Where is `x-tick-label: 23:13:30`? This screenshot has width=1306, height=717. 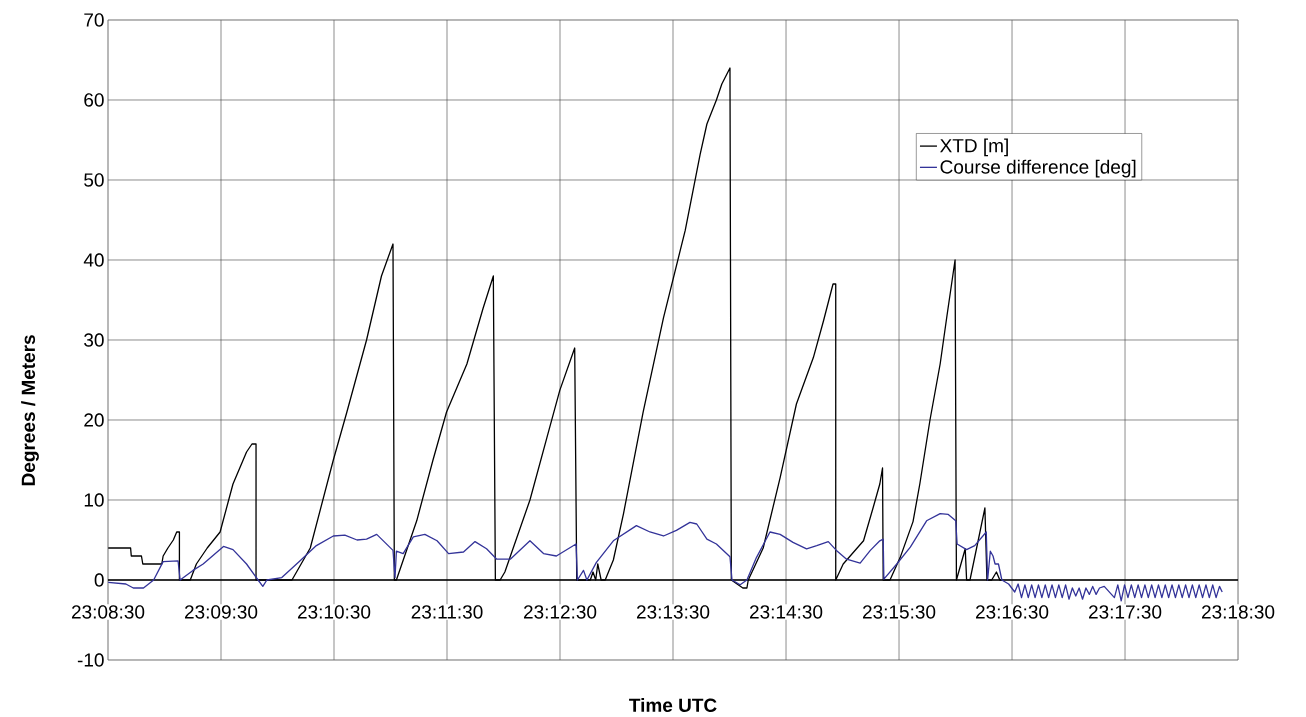
x-tick-label: 23:13:30 is located at coordinates (673, 612).